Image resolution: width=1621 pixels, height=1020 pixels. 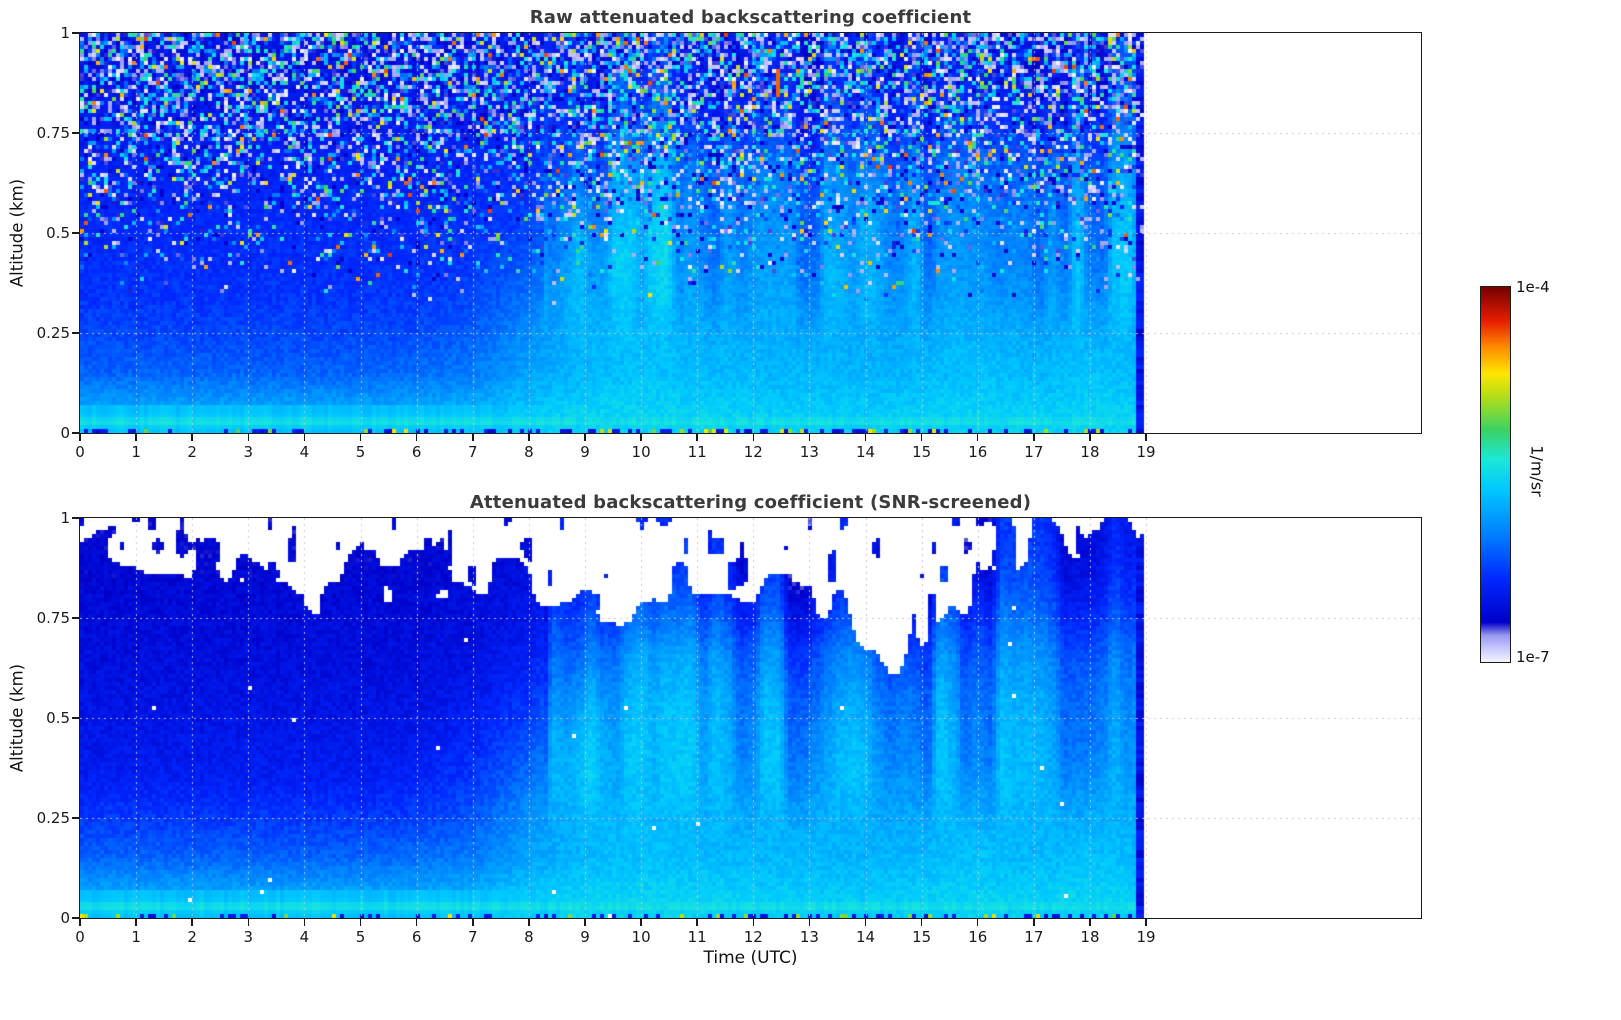 I want to click on colorbar-unit-label: 1/m/sr, so click(x=1537, y=471).